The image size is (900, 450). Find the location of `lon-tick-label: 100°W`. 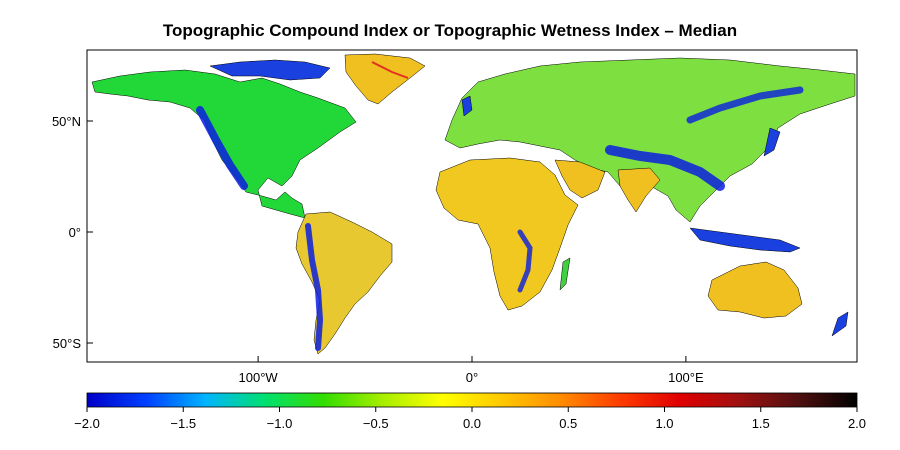

lon-tick-label: 100°W is located at coordinates (259, 377).